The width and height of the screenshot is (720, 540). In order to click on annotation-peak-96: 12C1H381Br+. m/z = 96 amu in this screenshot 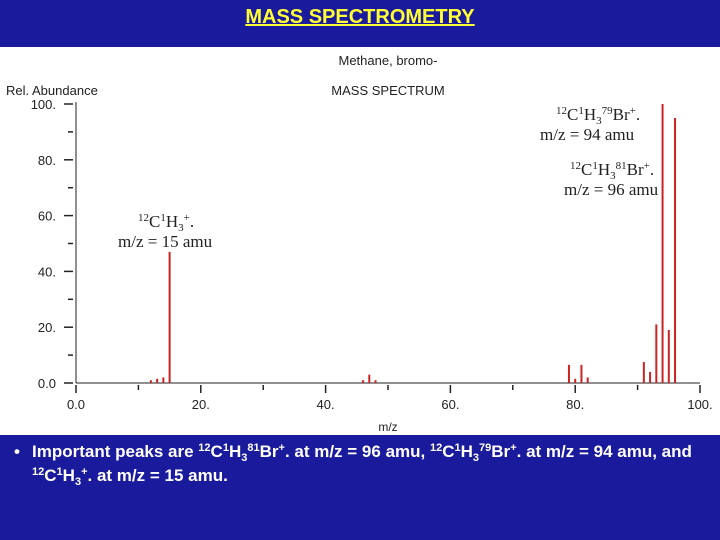, I will do `click(611, 179)`.